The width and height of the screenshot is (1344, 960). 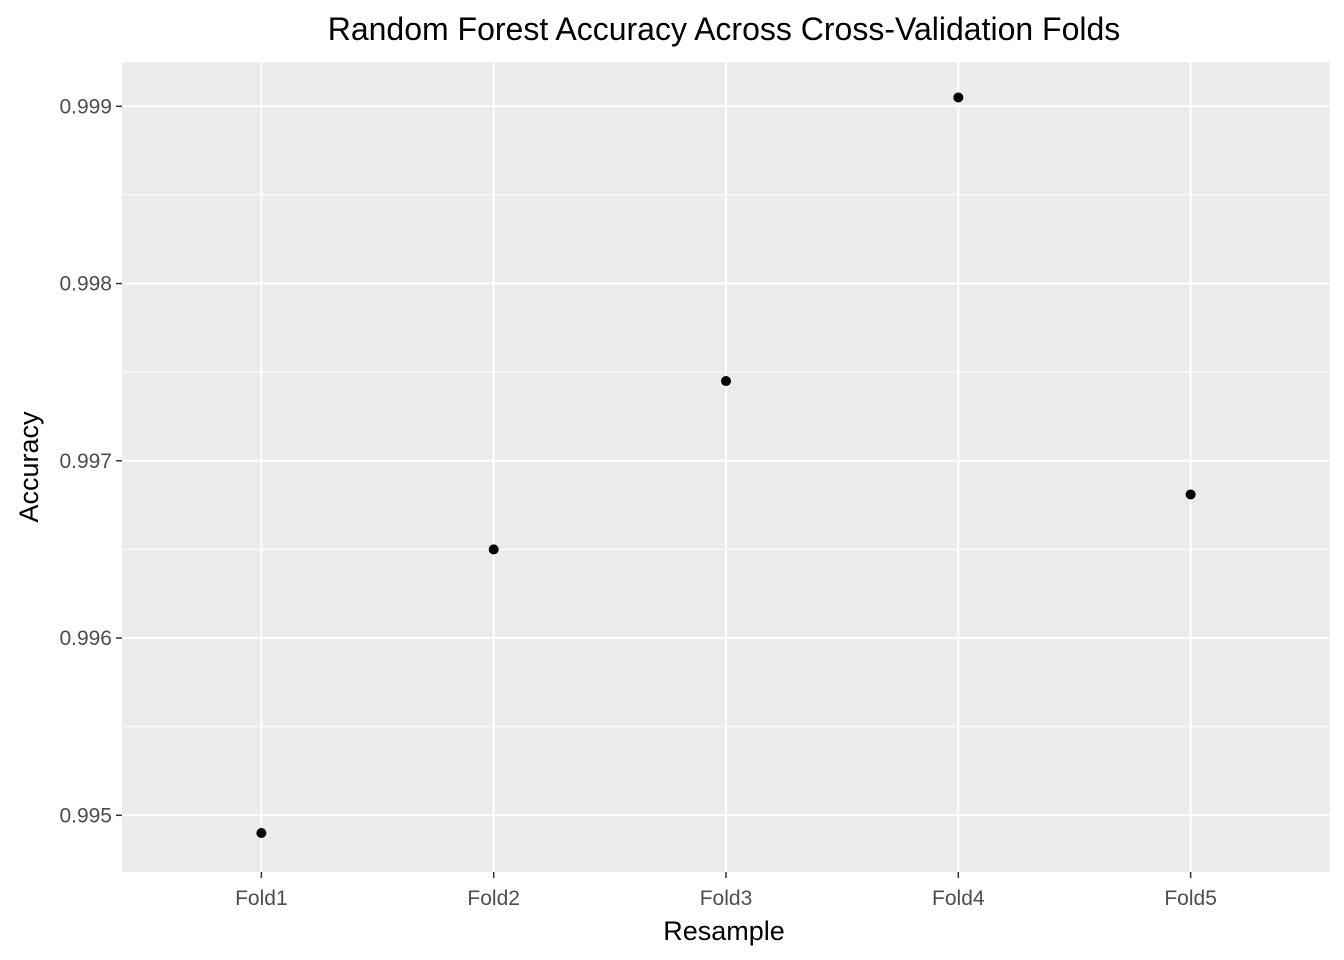 I want to click on y-tick-label: 0.995, so click(x=85, y=815).